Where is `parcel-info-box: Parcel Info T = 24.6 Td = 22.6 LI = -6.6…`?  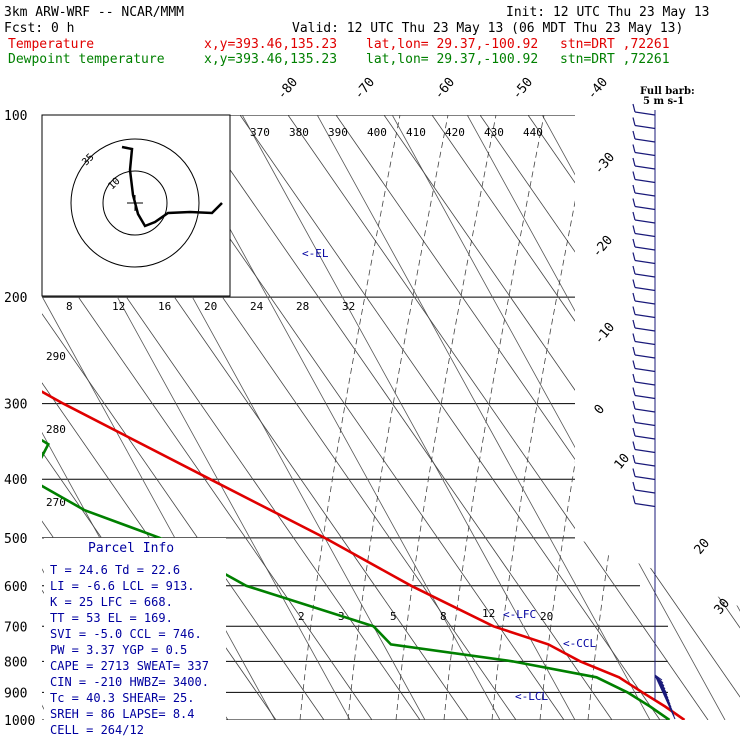
parcel-info-box: Parcel Info T = 24.6 Td = 22.6 LI = -6.6… is located at coordinates (135, 637).